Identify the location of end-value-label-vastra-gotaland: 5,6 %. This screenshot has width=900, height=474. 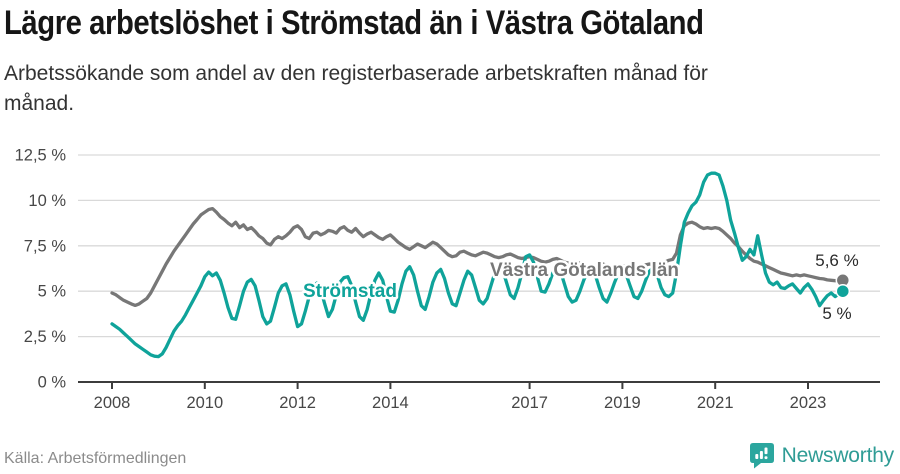
(836, 260).